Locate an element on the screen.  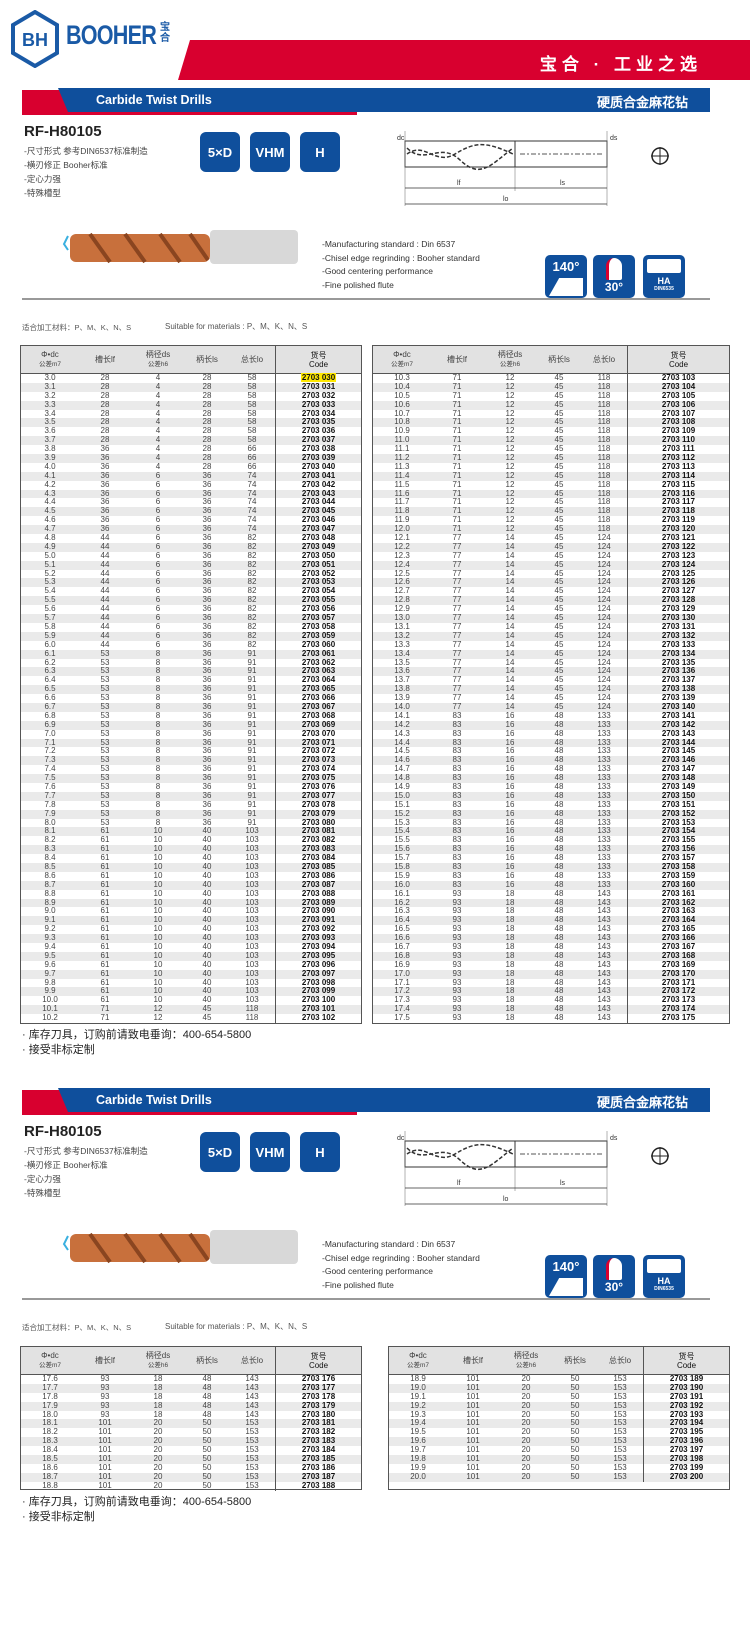
cell-ds: 12 is located at coordinates (510, 511).